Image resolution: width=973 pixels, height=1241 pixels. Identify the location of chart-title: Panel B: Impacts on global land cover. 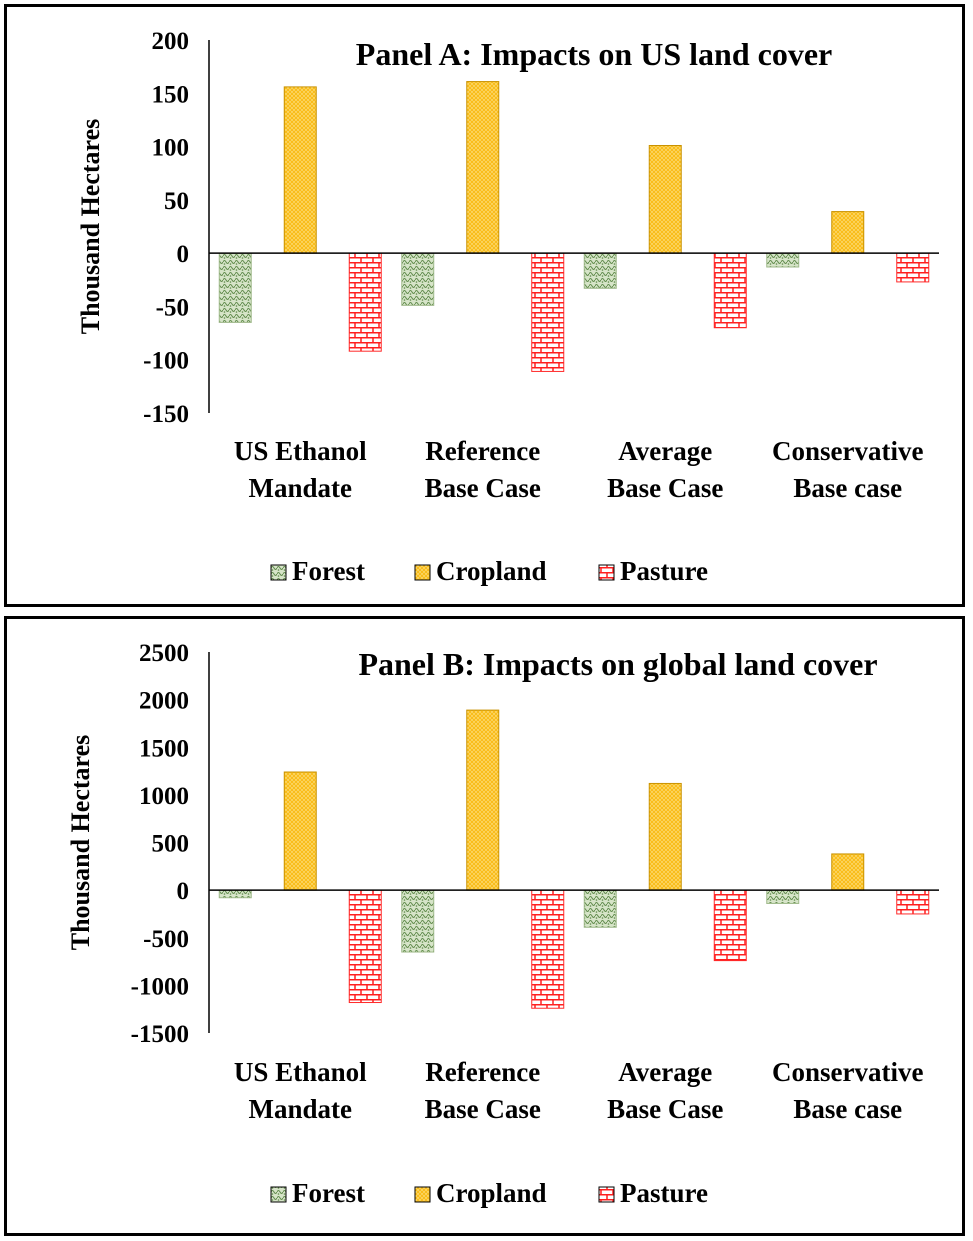
(617, 664).